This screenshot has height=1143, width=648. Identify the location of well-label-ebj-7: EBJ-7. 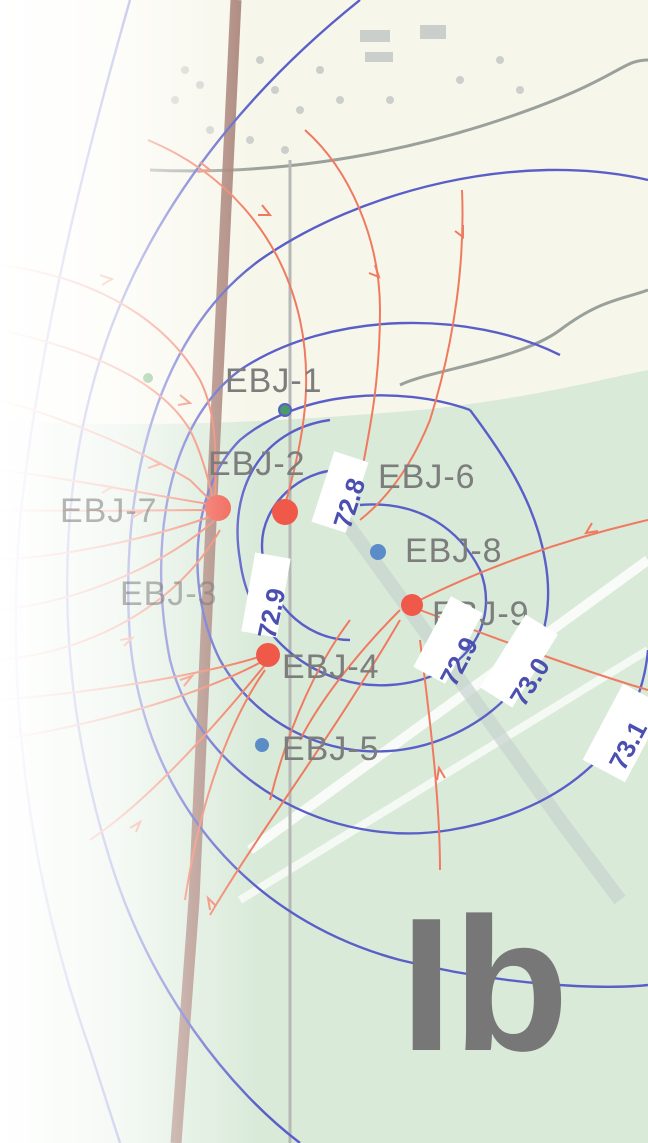
(109, 511).